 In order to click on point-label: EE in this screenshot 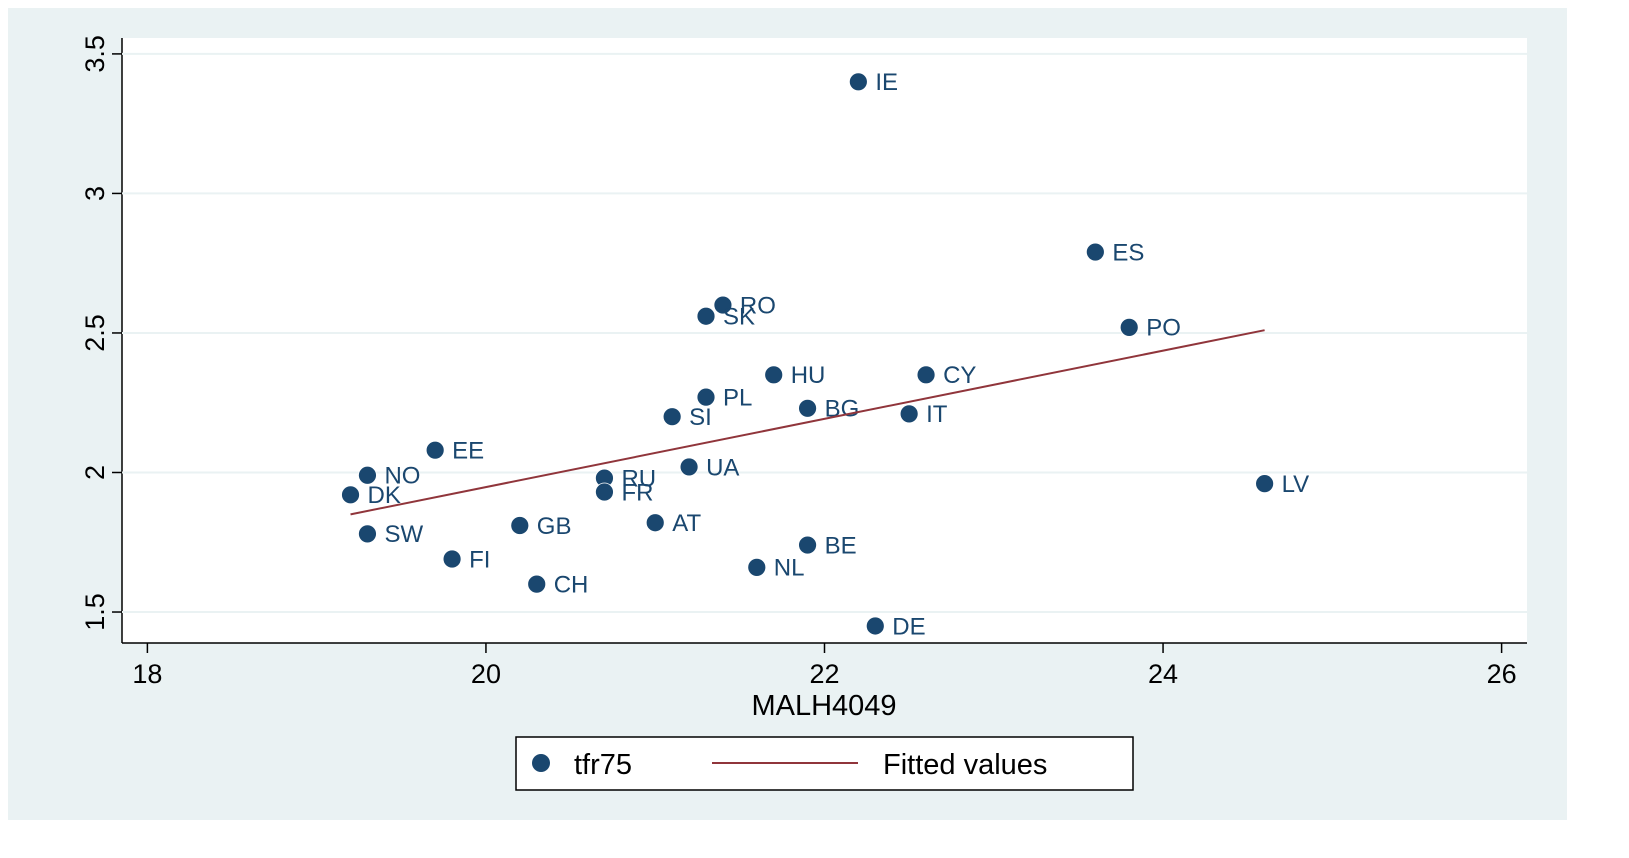, I will do `click(468, 451)`.